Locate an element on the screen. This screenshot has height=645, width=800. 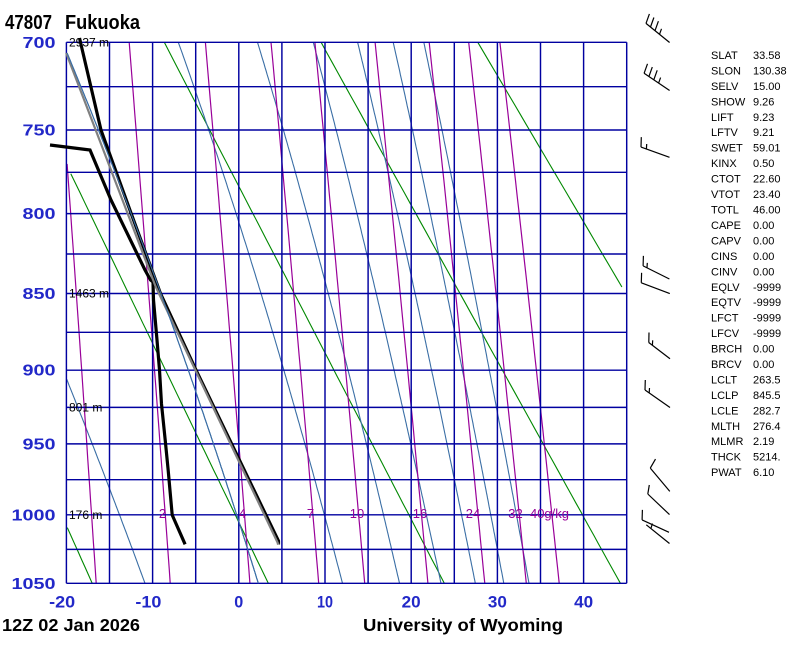
svg-text: LFCT is located at coordinates (725, 319).